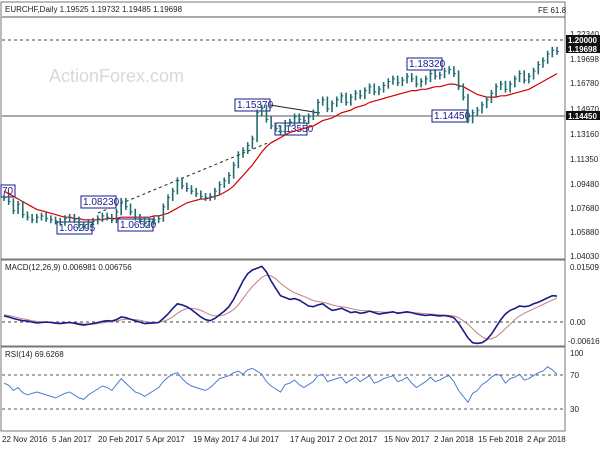 Image resolution: width=600 pixels, height=450 pixels. Describe the element at coordinates (280, 385) in the screenshot. I see `rsi-line` at that location.